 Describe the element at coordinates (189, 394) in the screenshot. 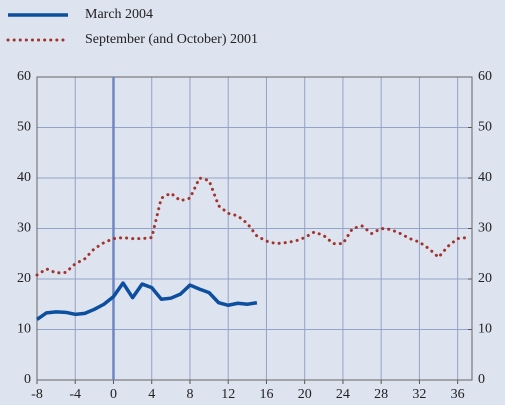

I see `x-tick-label: 8` at that location.